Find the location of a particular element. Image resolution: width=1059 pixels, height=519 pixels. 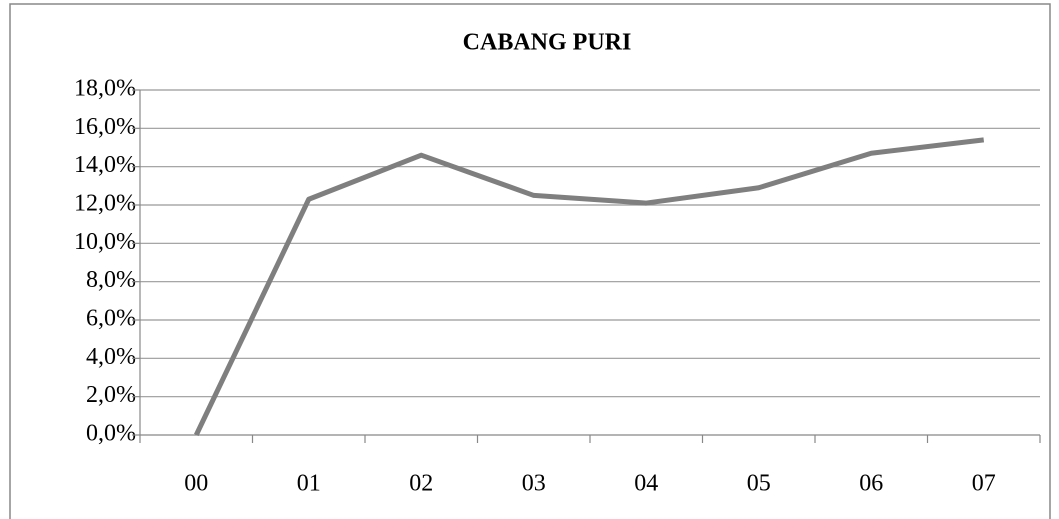

y-tick-label: 6,0% is located at coordinates (111, 319).